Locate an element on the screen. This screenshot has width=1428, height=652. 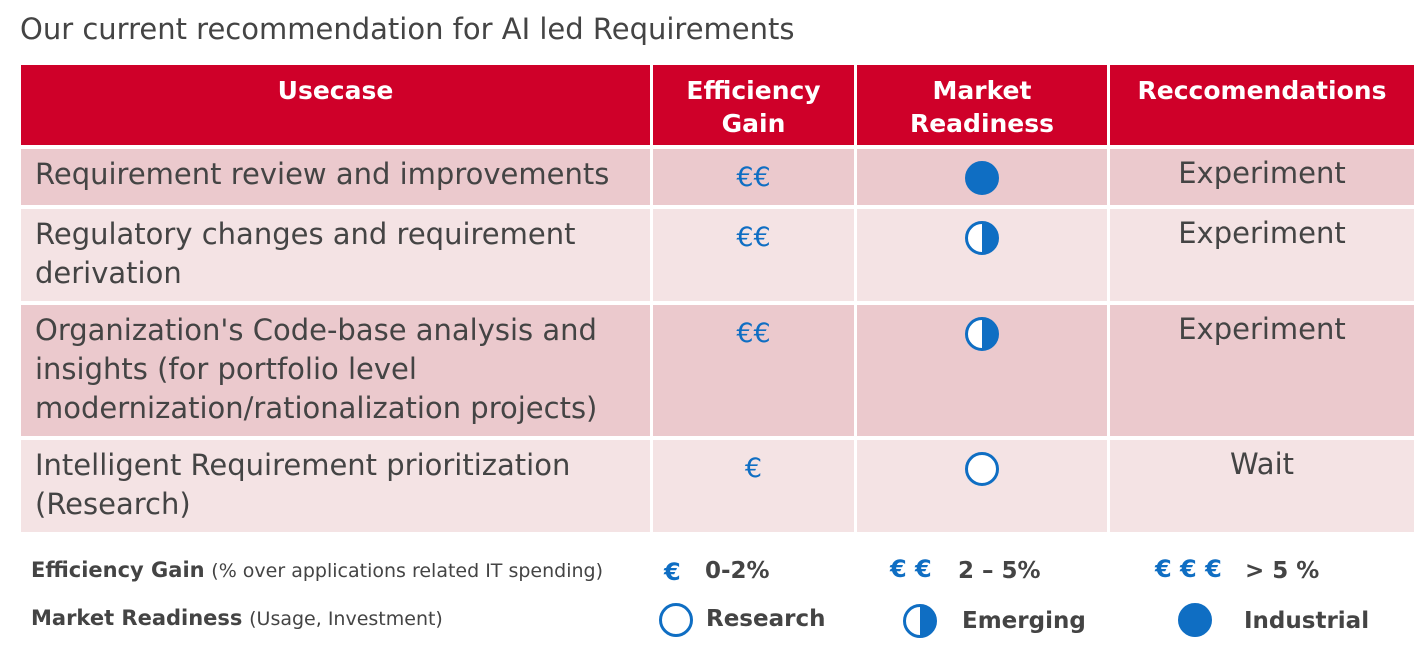
header-efficiency-gain: Efficiency Gain is located at coordinates (753, 105).